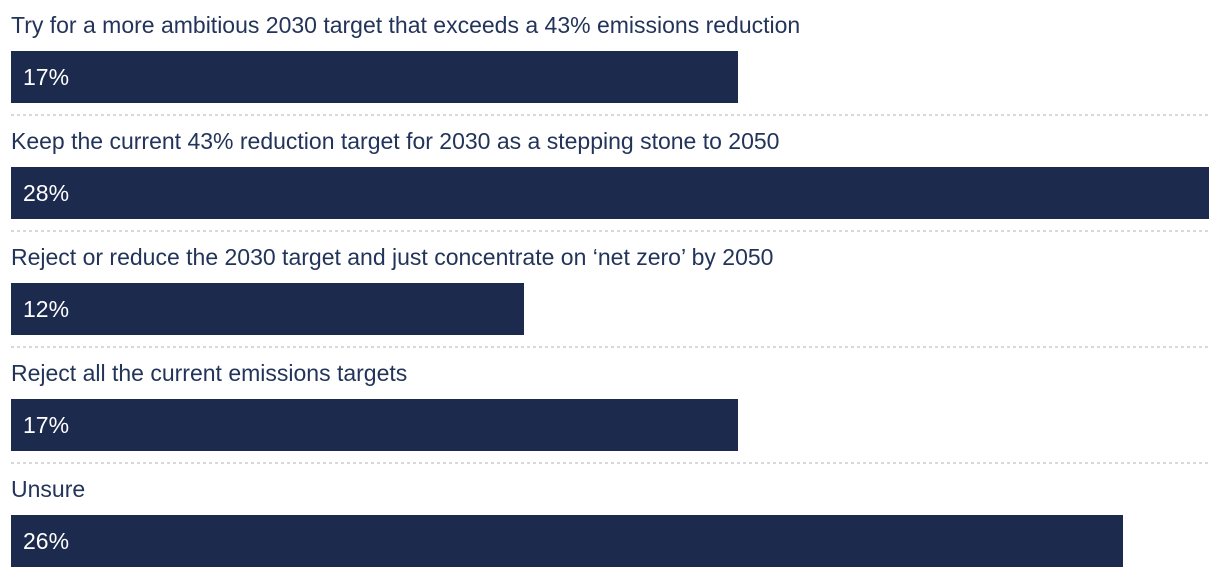 Image resolution: width=1220 pixels, height=578 pixels. Describe the element at coordinates (567, 541) in the screenshot. I see `bar: 26%` at that location.